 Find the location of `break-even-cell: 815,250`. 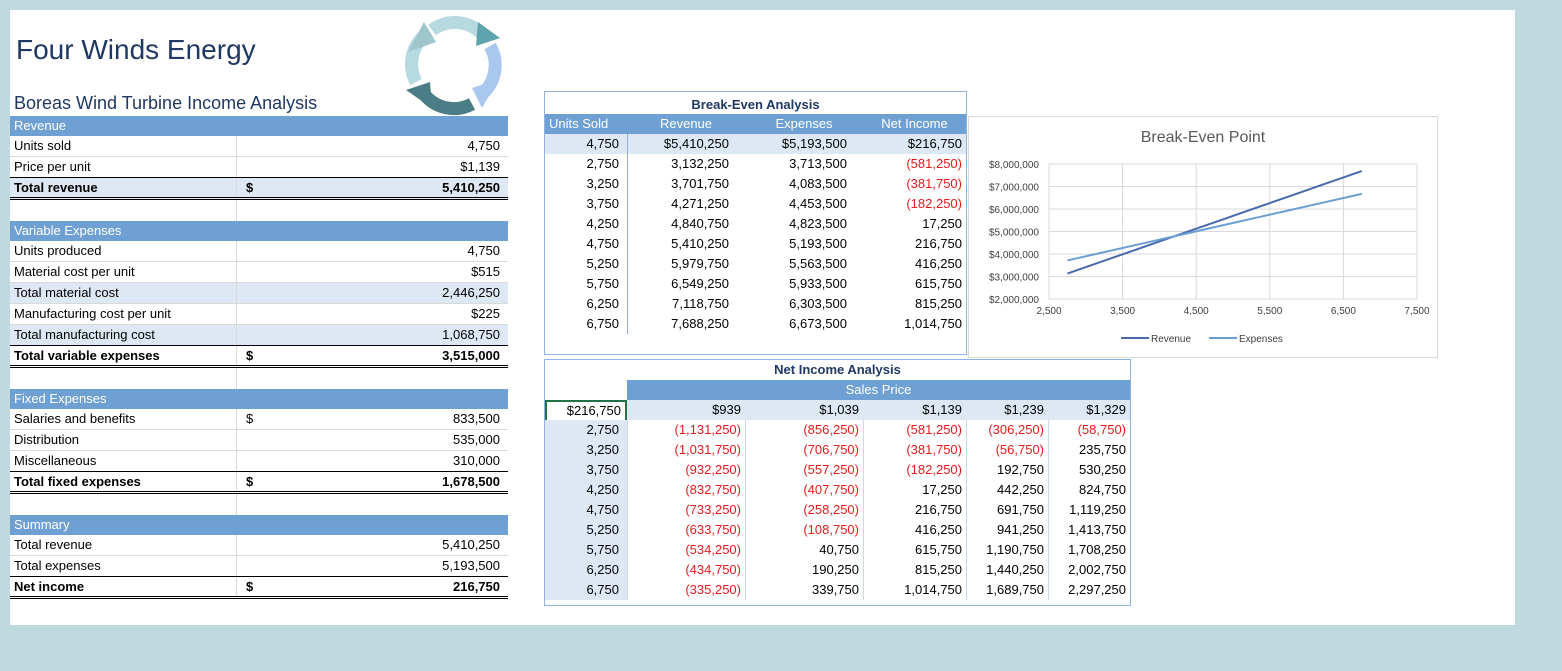

break-even-cell: 815,250 is located at coordinates (938, 303).